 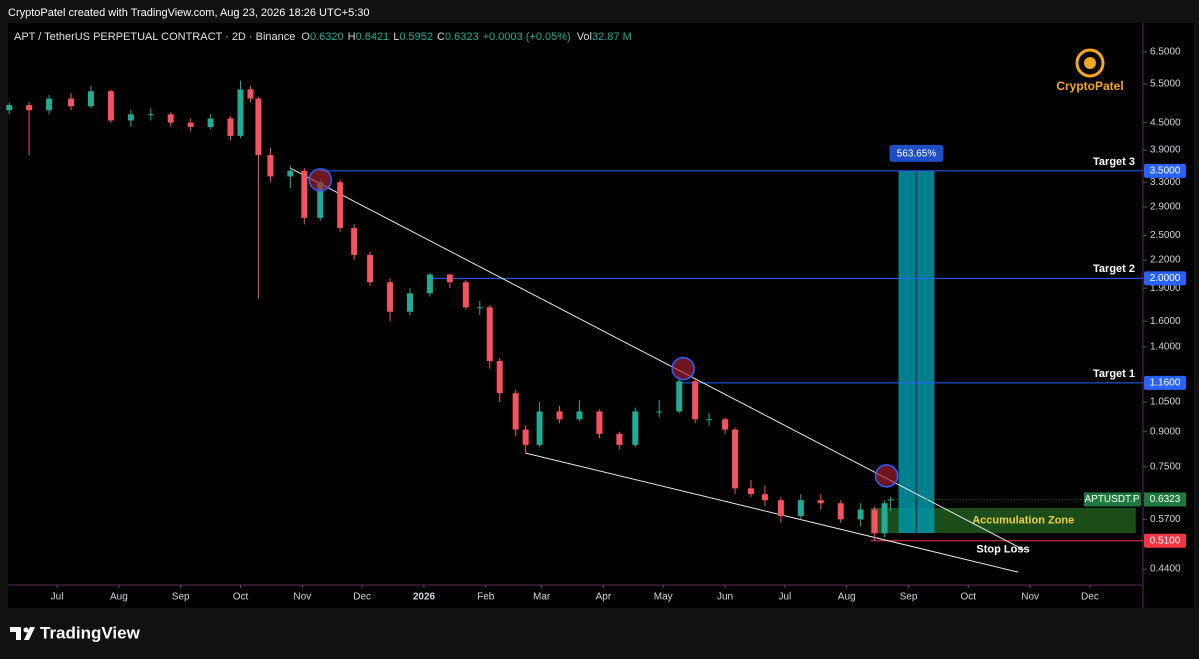 What do you see at coordinates (1165, 346) in the screenshot?
I see `y-tick-label: 1.4000` at bounding box center [1165, 346].